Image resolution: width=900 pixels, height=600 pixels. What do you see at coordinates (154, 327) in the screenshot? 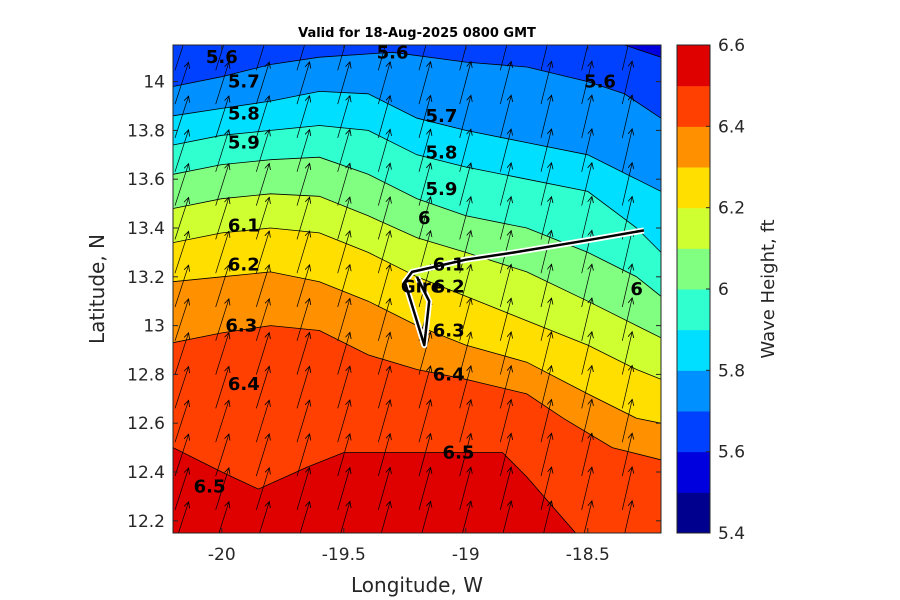
I see `y-tick-label: 13` at bounding box center [154, 327].